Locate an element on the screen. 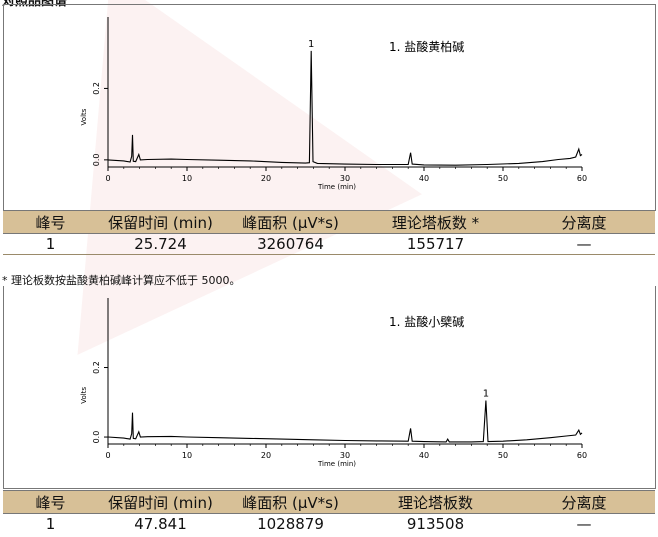 The height and width of the screenshot is (537, 658). table-header-row: 峰号 保留时间 (min) 峰面积 (μV*s) 理论塔板数 * 分离度 is located at coordinates (329, 222).